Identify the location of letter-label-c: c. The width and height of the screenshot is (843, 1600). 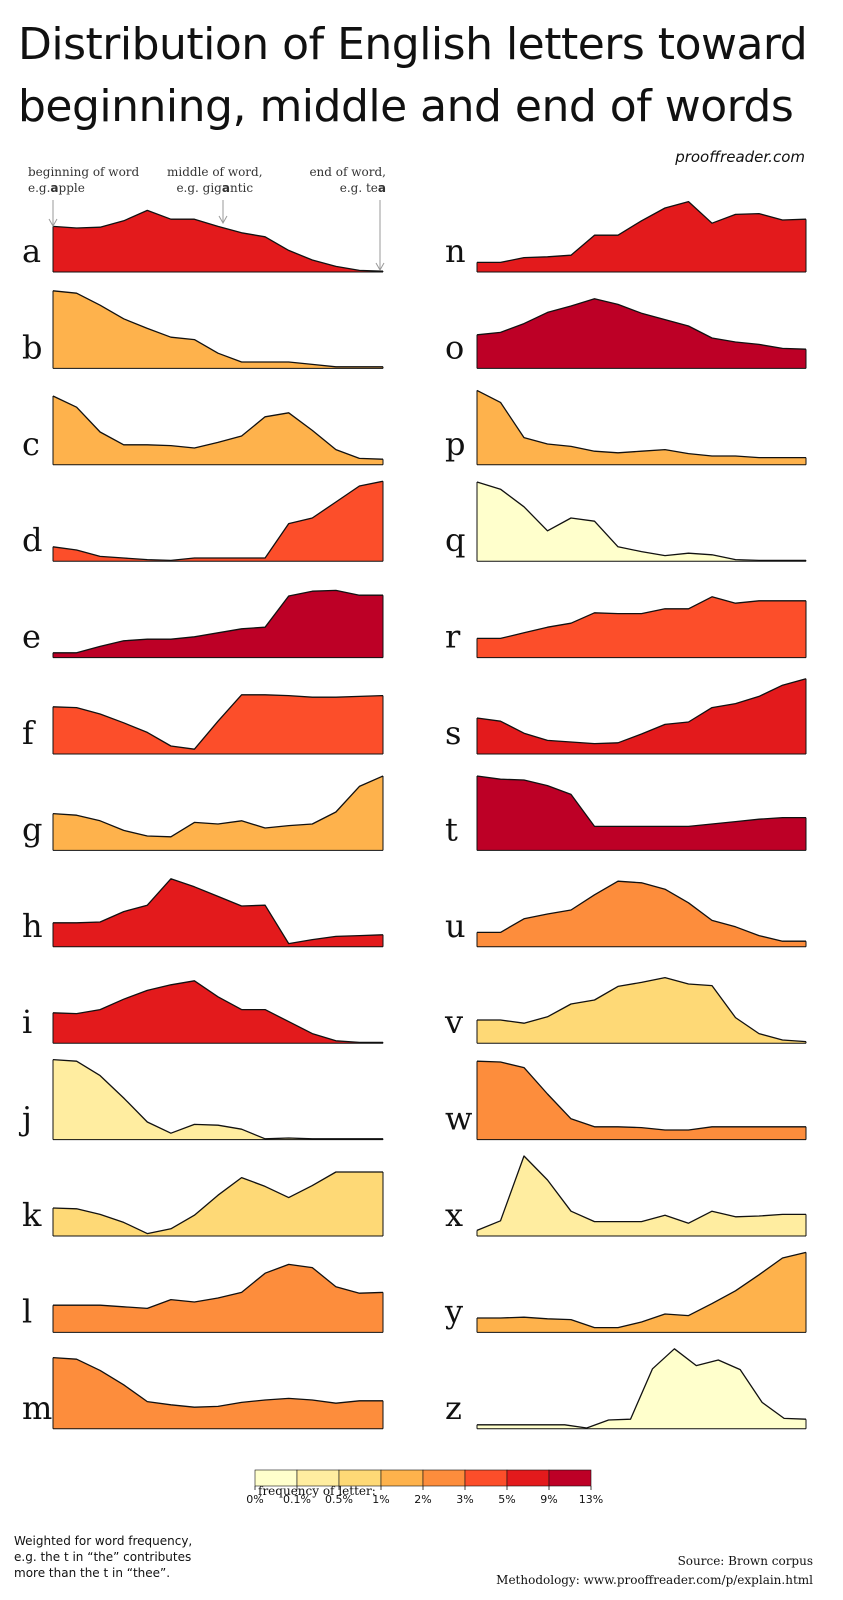
(31, 444).